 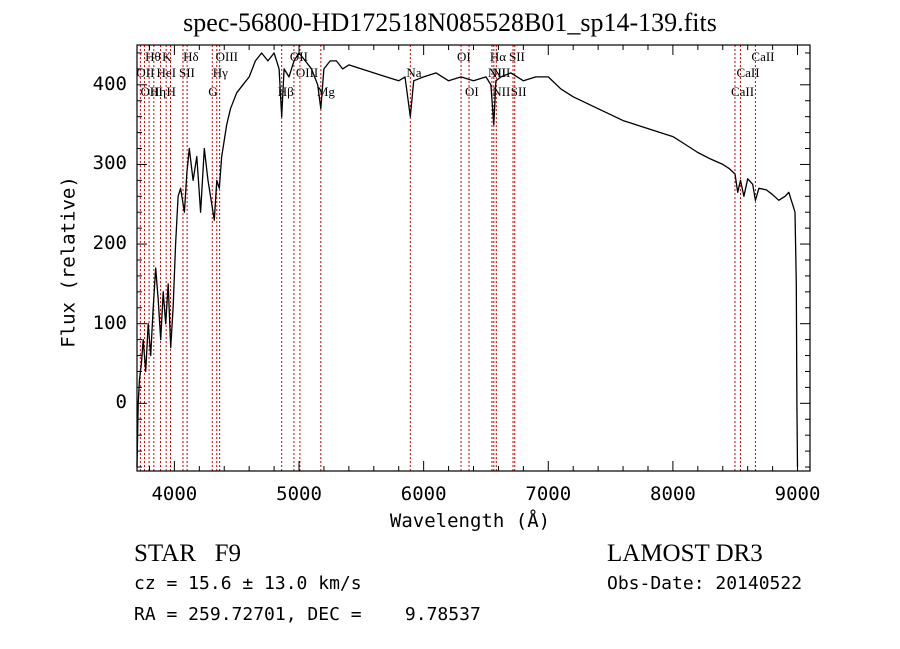 What do you see at coordinates (171, 91) in the screenshot?
I see `spectral-line-label: H` at bounding box center [171, 91].